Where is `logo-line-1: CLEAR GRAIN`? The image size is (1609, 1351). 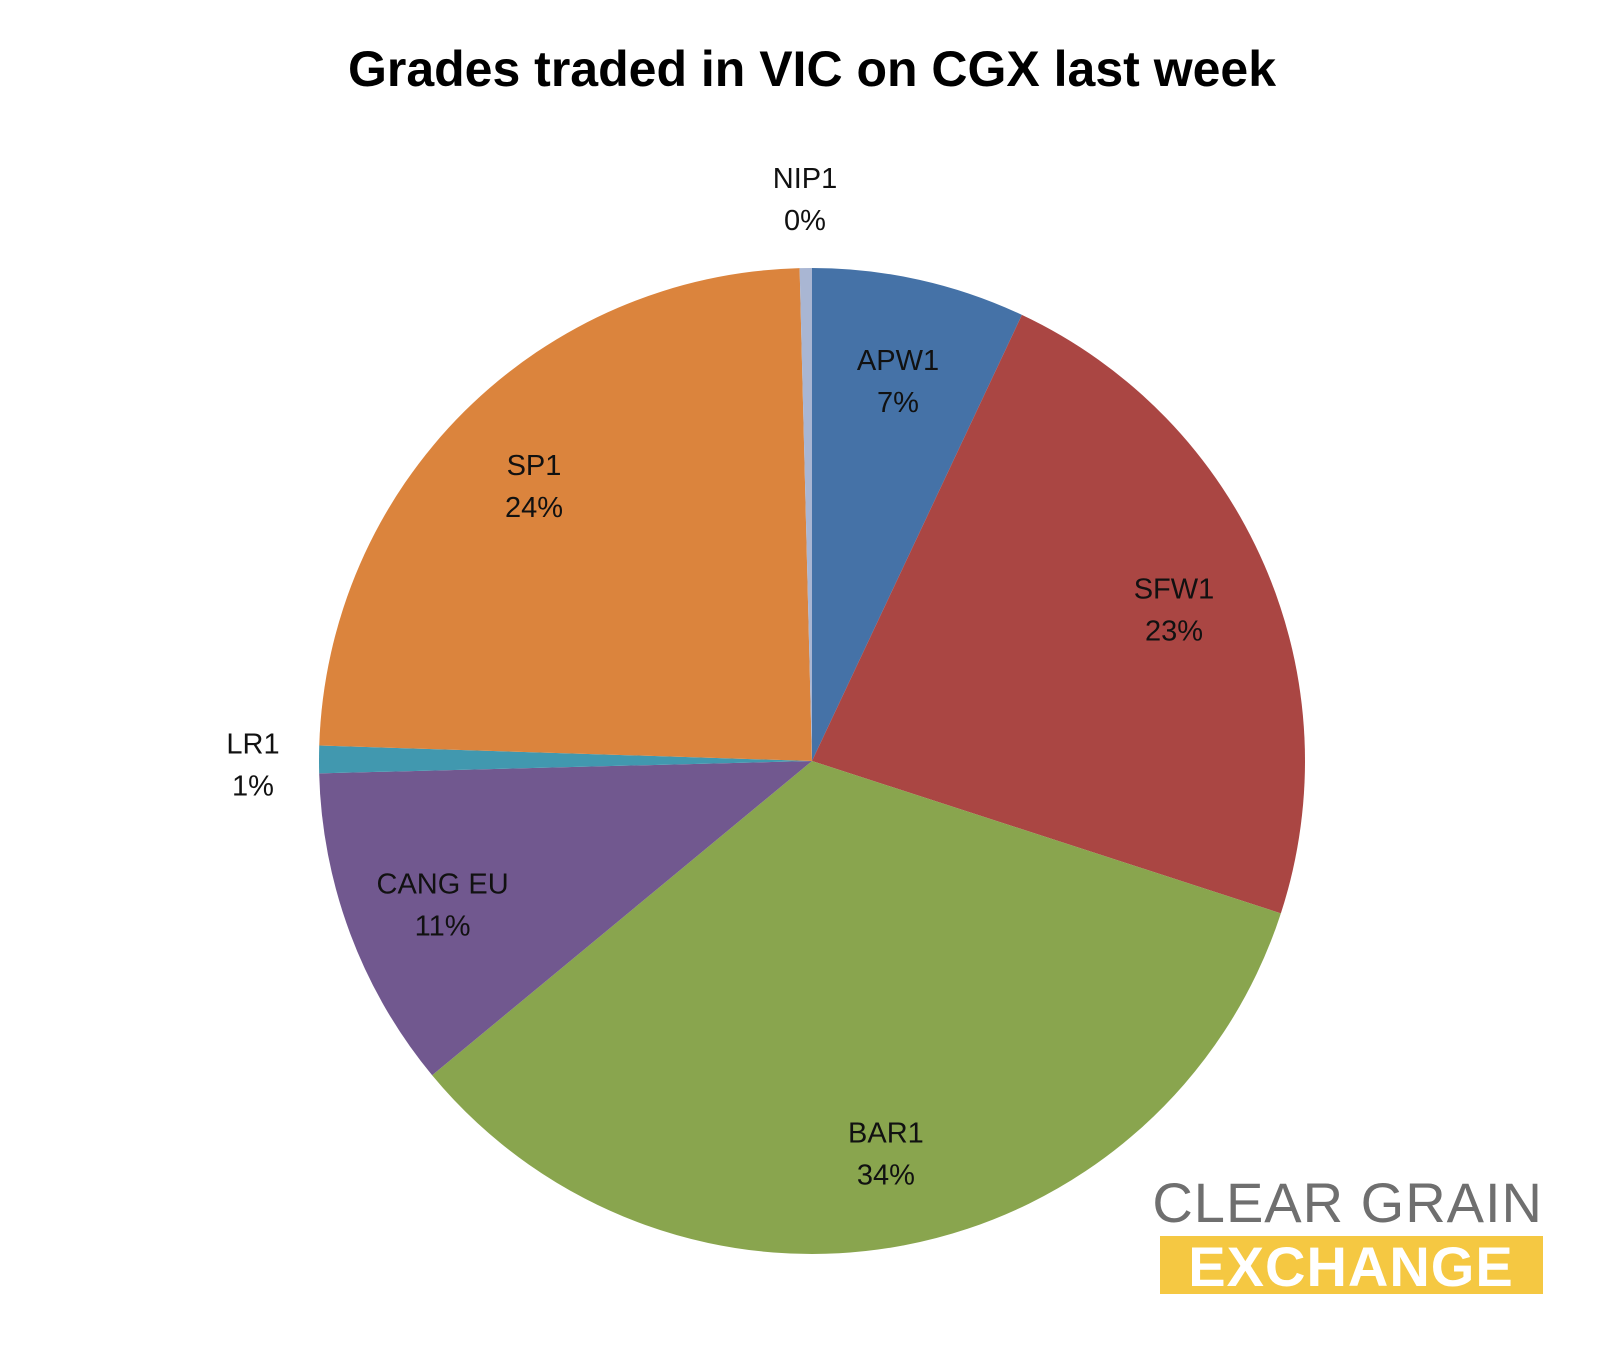 logo-line-1: CLEAR GRAIN is located at coordinates (1347, 1202).